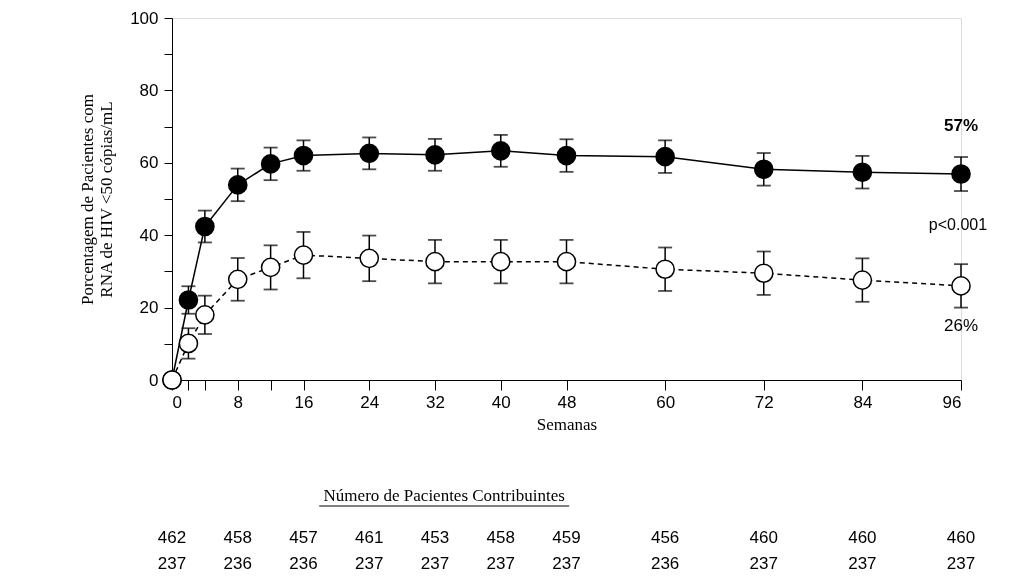 The width and height of the screenshot is (1009, 584). What do you see at coordinates (149, 90) in the screenshot?
I see `y-tick-label: 80` at bounding box center [149, 90].